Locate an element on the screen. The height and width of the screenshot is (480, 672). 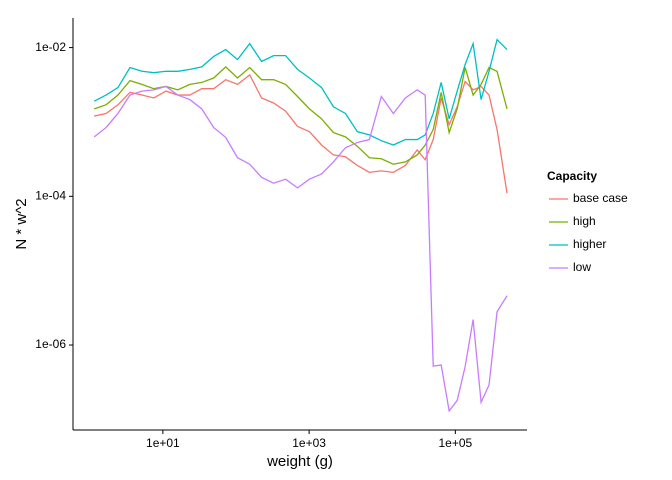
legend-title: Capacity is located at coordinates (572, 176).